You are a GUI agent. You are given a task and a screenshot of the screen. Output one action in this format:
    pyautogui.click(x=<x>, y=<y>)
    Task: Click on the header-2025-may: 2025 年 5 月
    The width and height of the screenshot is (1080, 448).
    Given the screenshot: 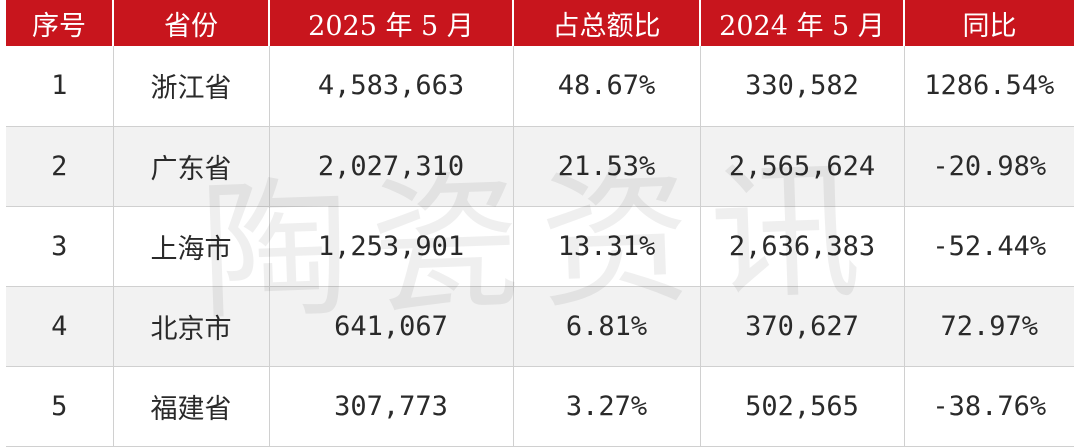 What is the action you would take?
    pyautogui.click(x=391, y=23)
    